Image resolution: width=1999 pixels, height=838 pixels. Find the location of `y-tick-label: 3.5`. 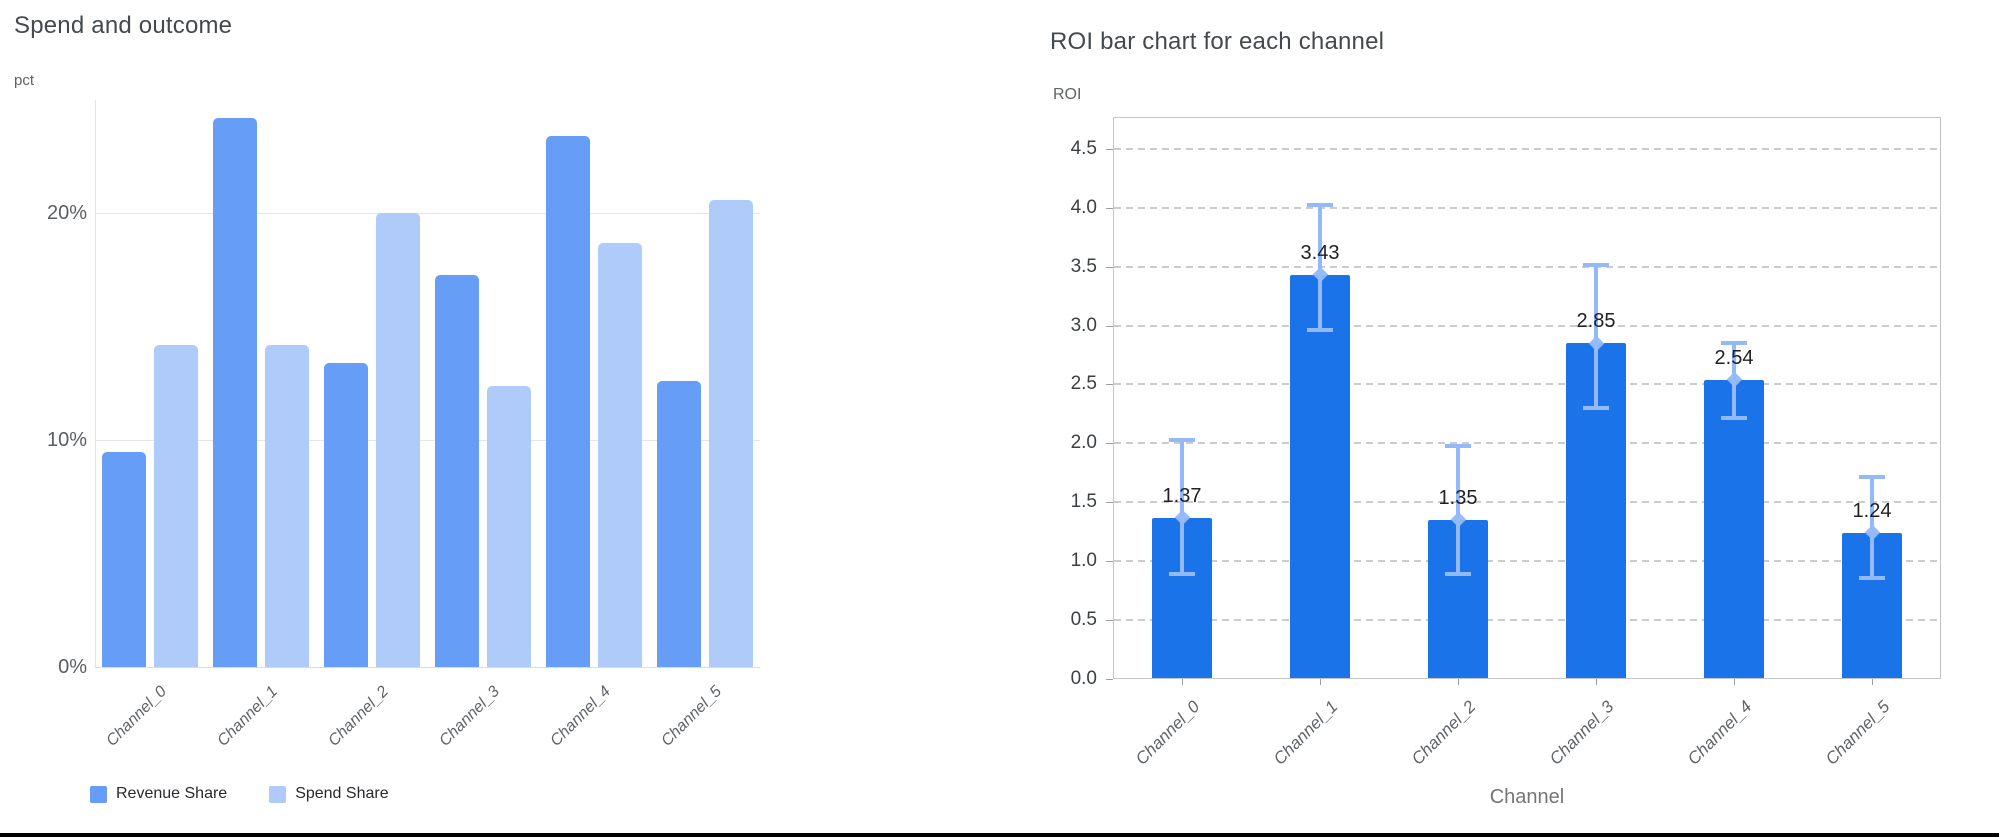

y-tick-label: 3.5 is located at coordinates (1083, 266).